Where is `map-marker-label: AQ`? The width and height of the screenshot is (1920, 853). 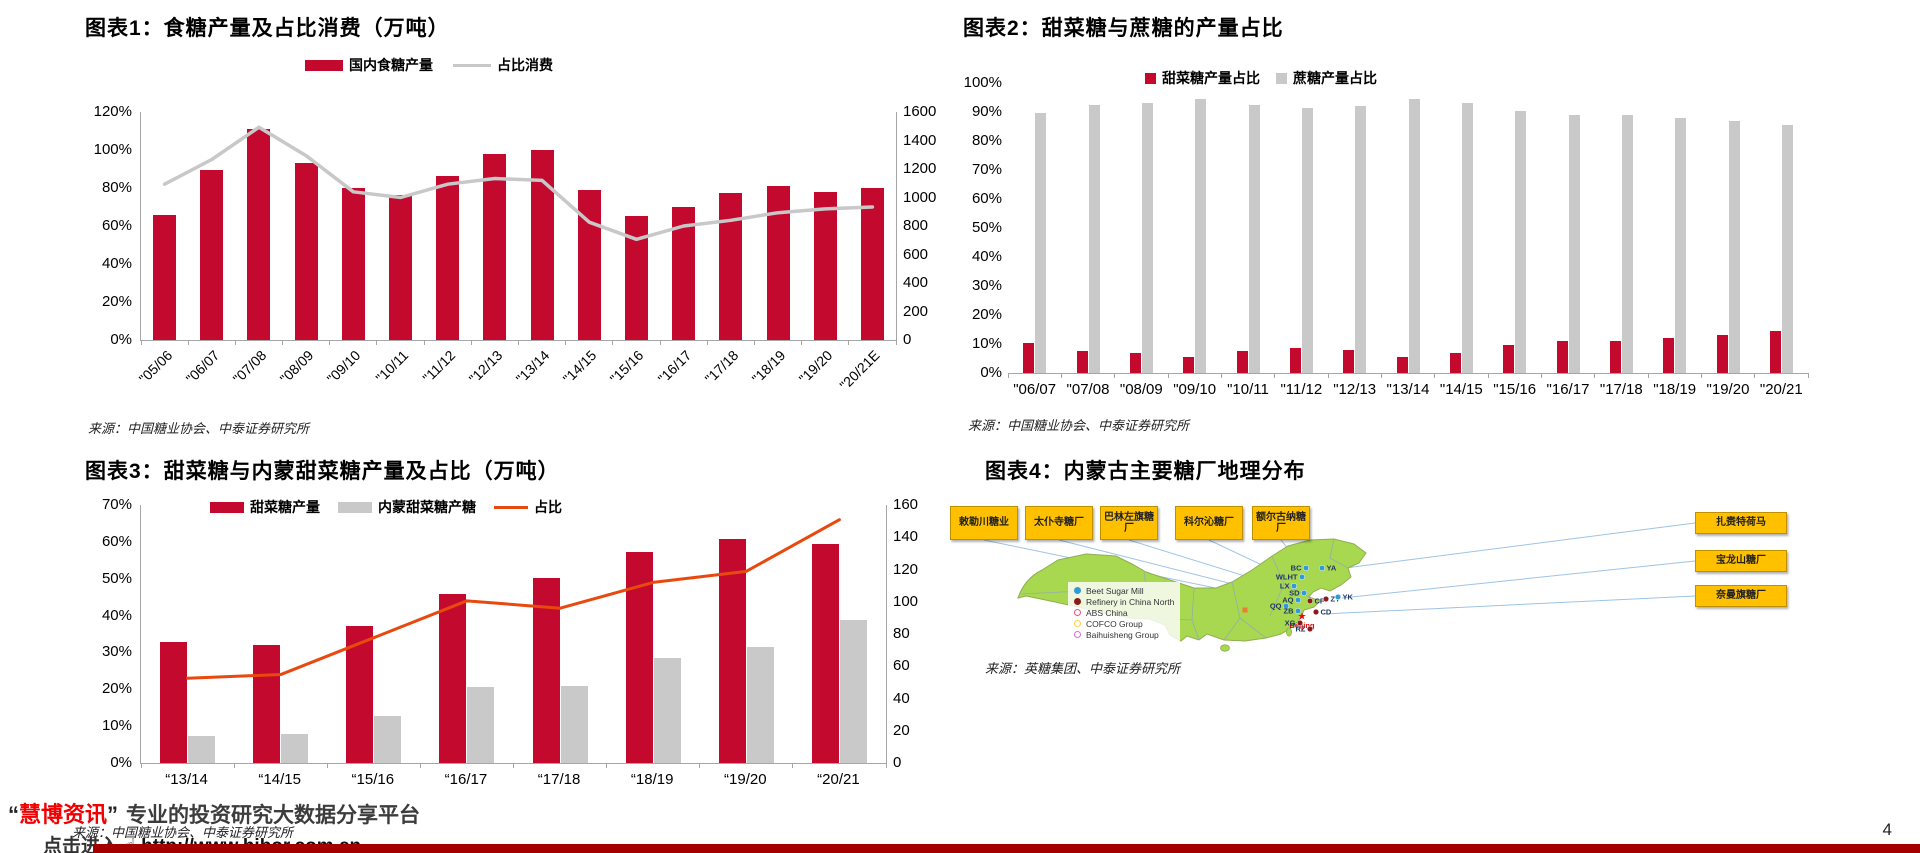 map-marker-label: AQ is located at coordinates (1287, 600).